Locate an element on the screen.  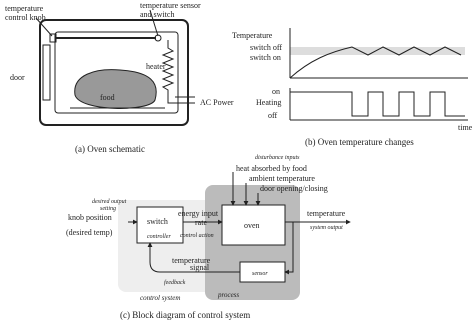
label: process is located at coordinates (228, 295).